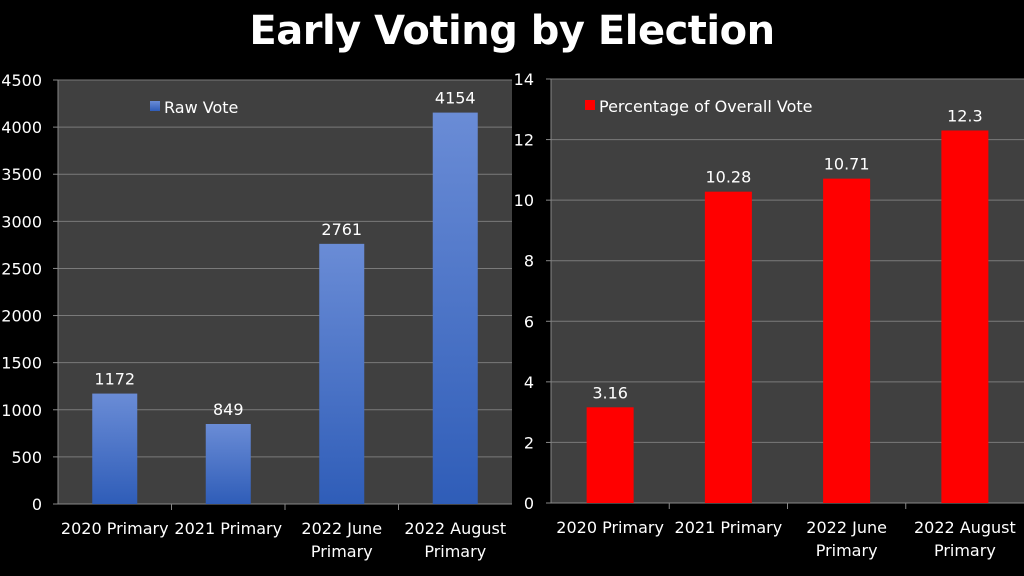 The height and width of the screenshot is (576, 1024). I want to click on data-label: 10.71, so click(847, 164).